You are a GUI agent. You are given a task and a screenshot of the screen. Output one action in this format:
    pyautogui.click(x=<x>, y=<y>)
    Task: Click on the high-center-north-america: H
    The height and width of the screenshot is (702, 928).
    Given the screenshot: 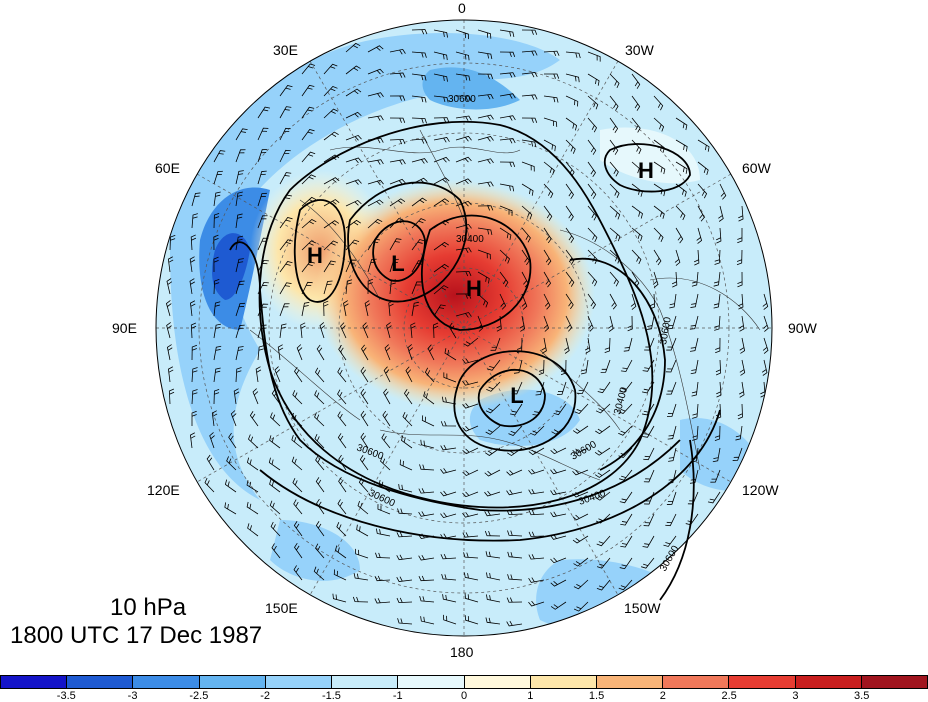 What is the action you would take?
    pyautogui.click(x=646, y=170)
    